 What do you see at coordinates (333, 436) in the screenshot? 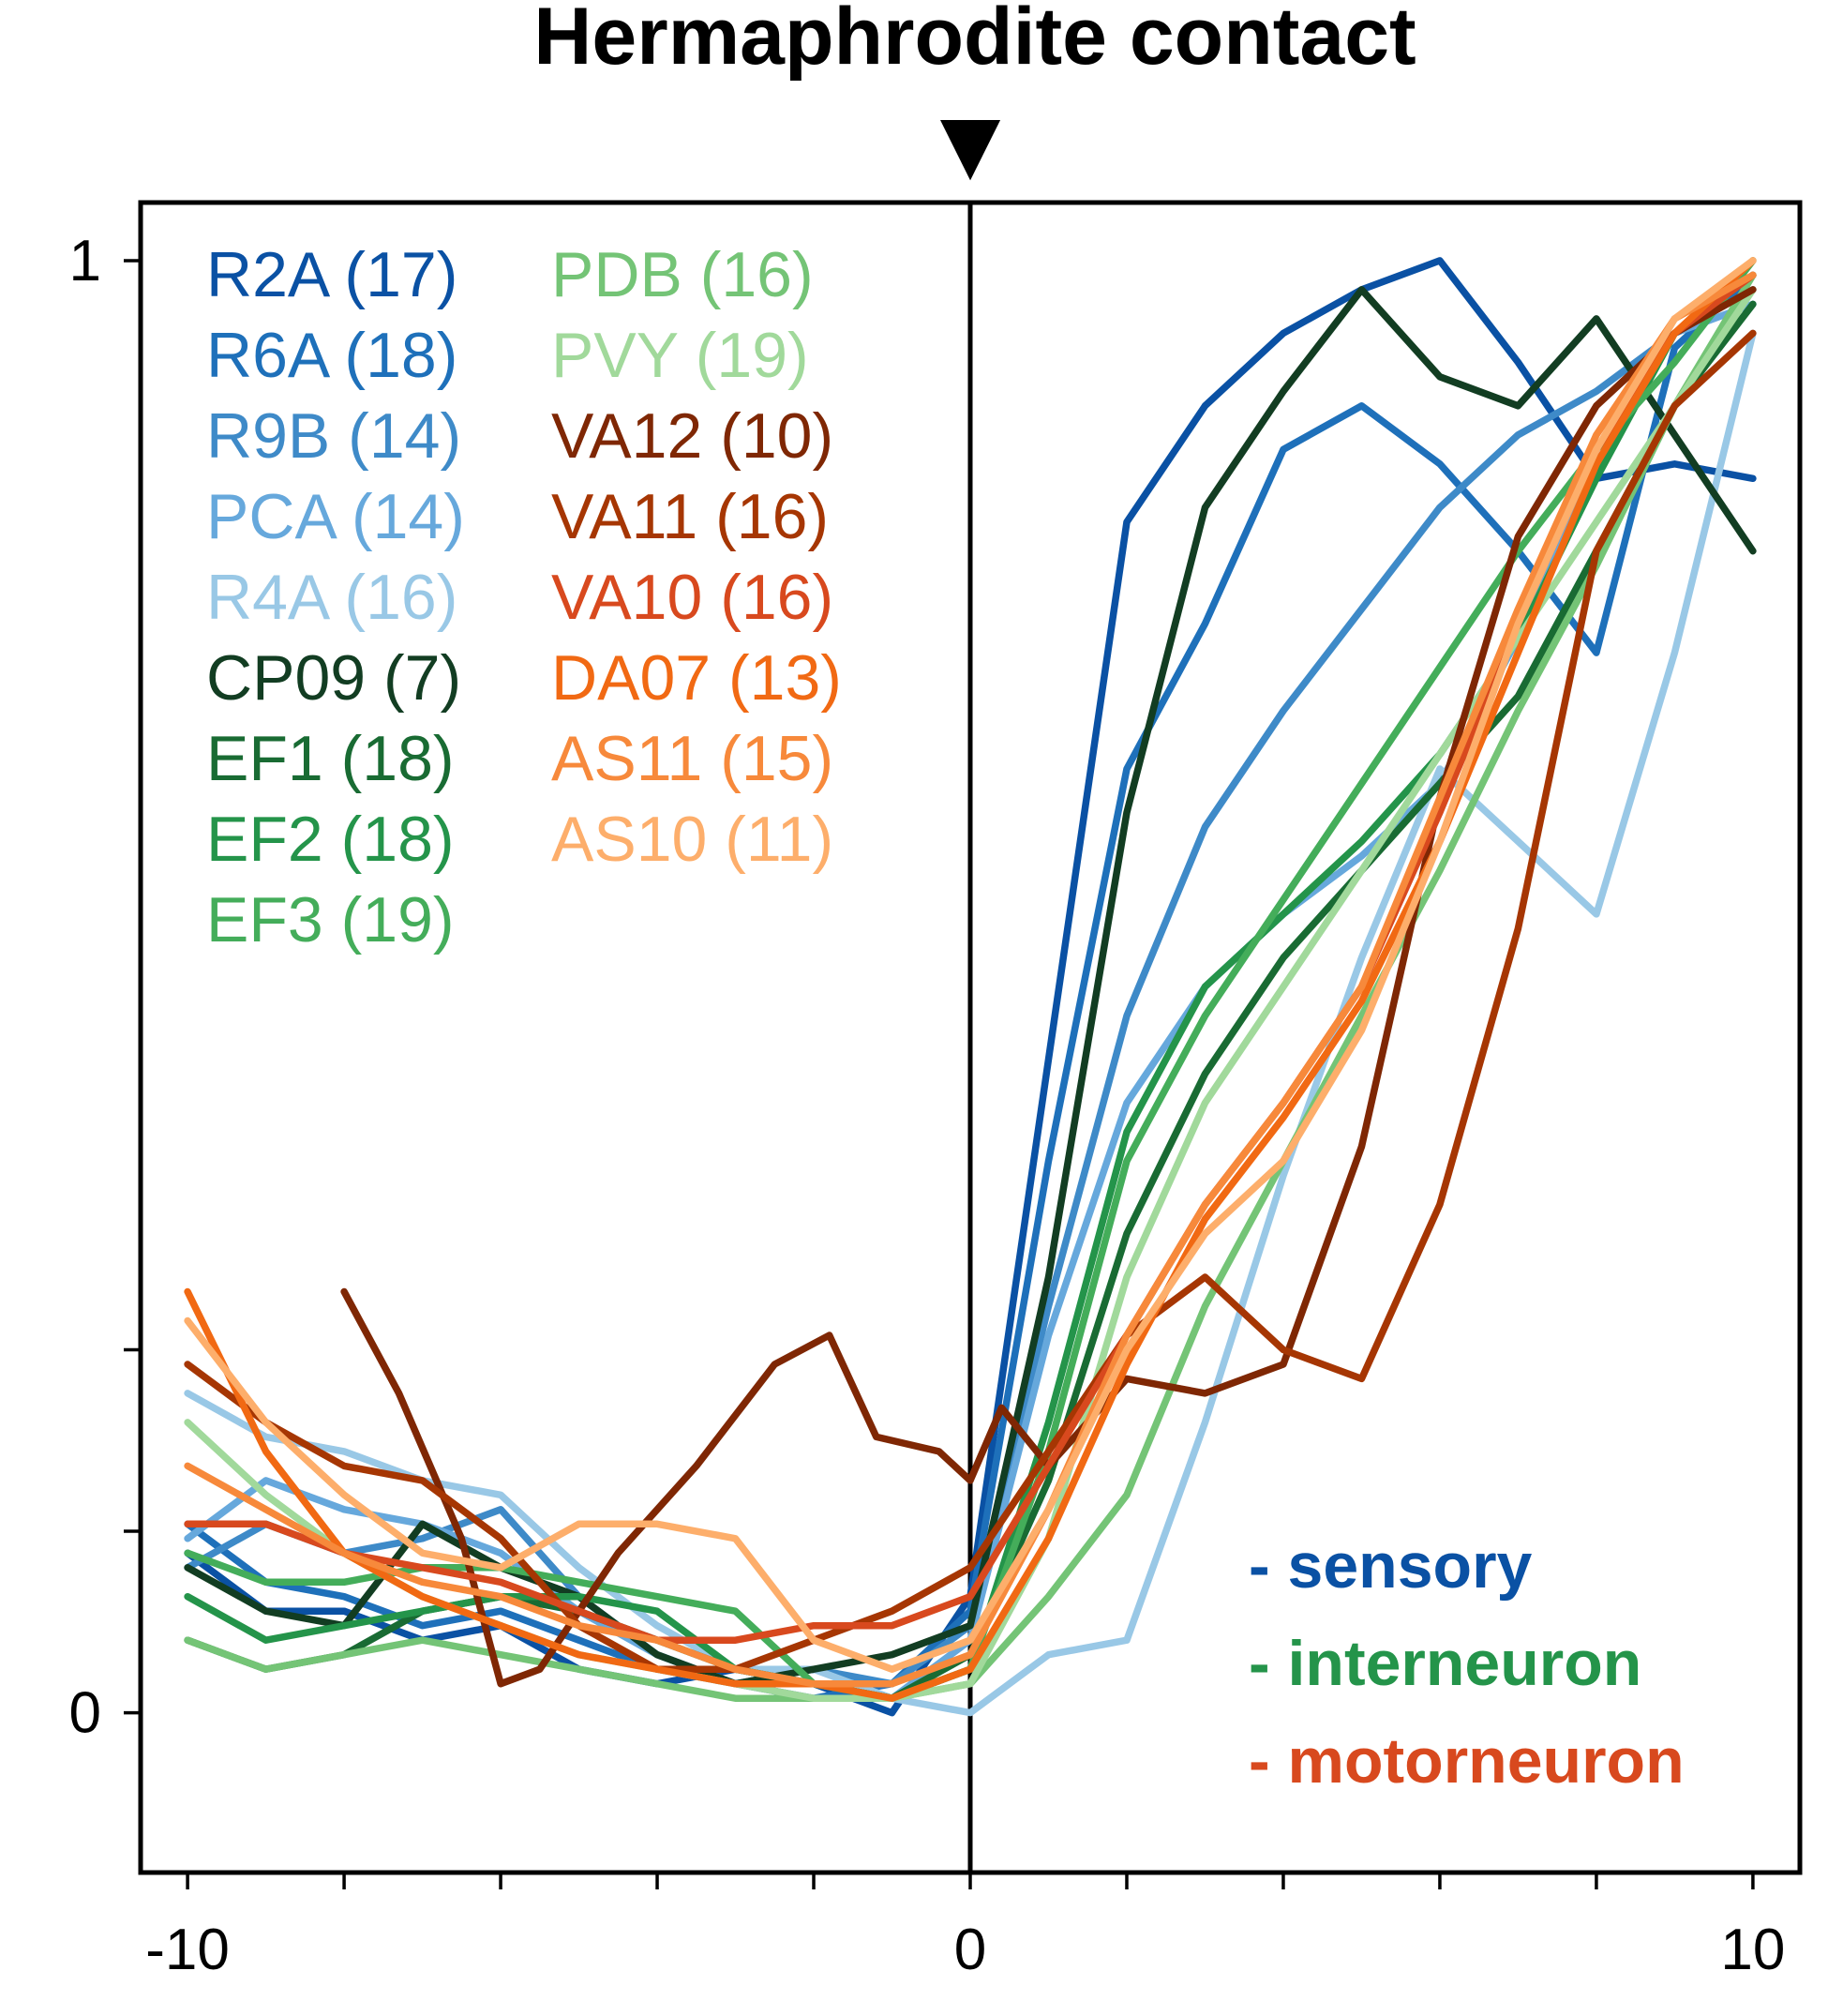
I see `legend-entry: R9B (14)` at bounding box center [333, 436].